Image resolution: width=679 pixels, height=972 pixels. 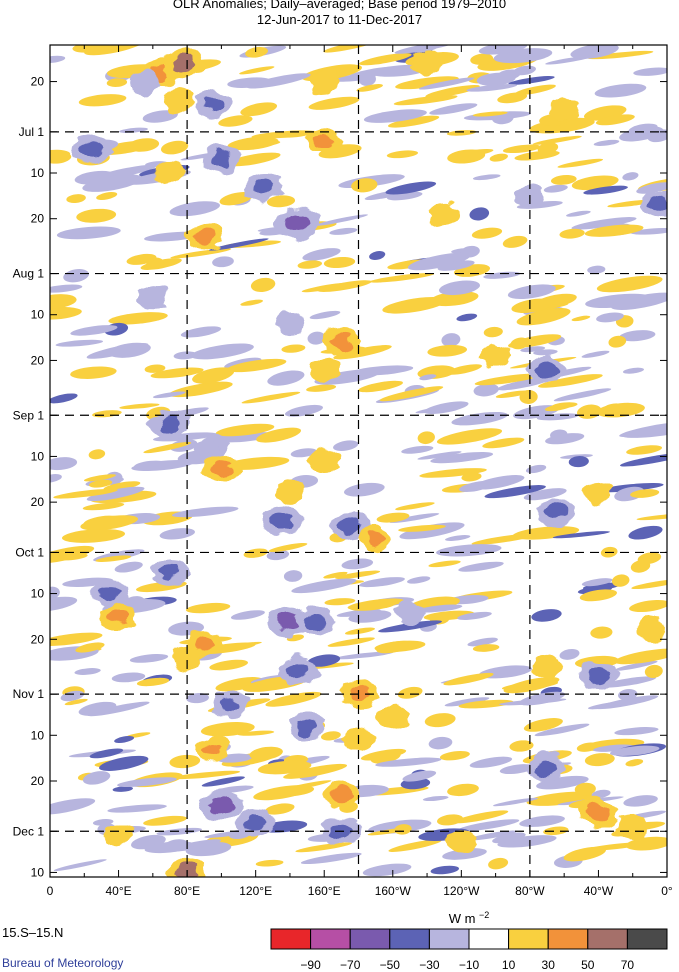 I want to click on x-tick-label: 80°W, so click(x=530, y=891).